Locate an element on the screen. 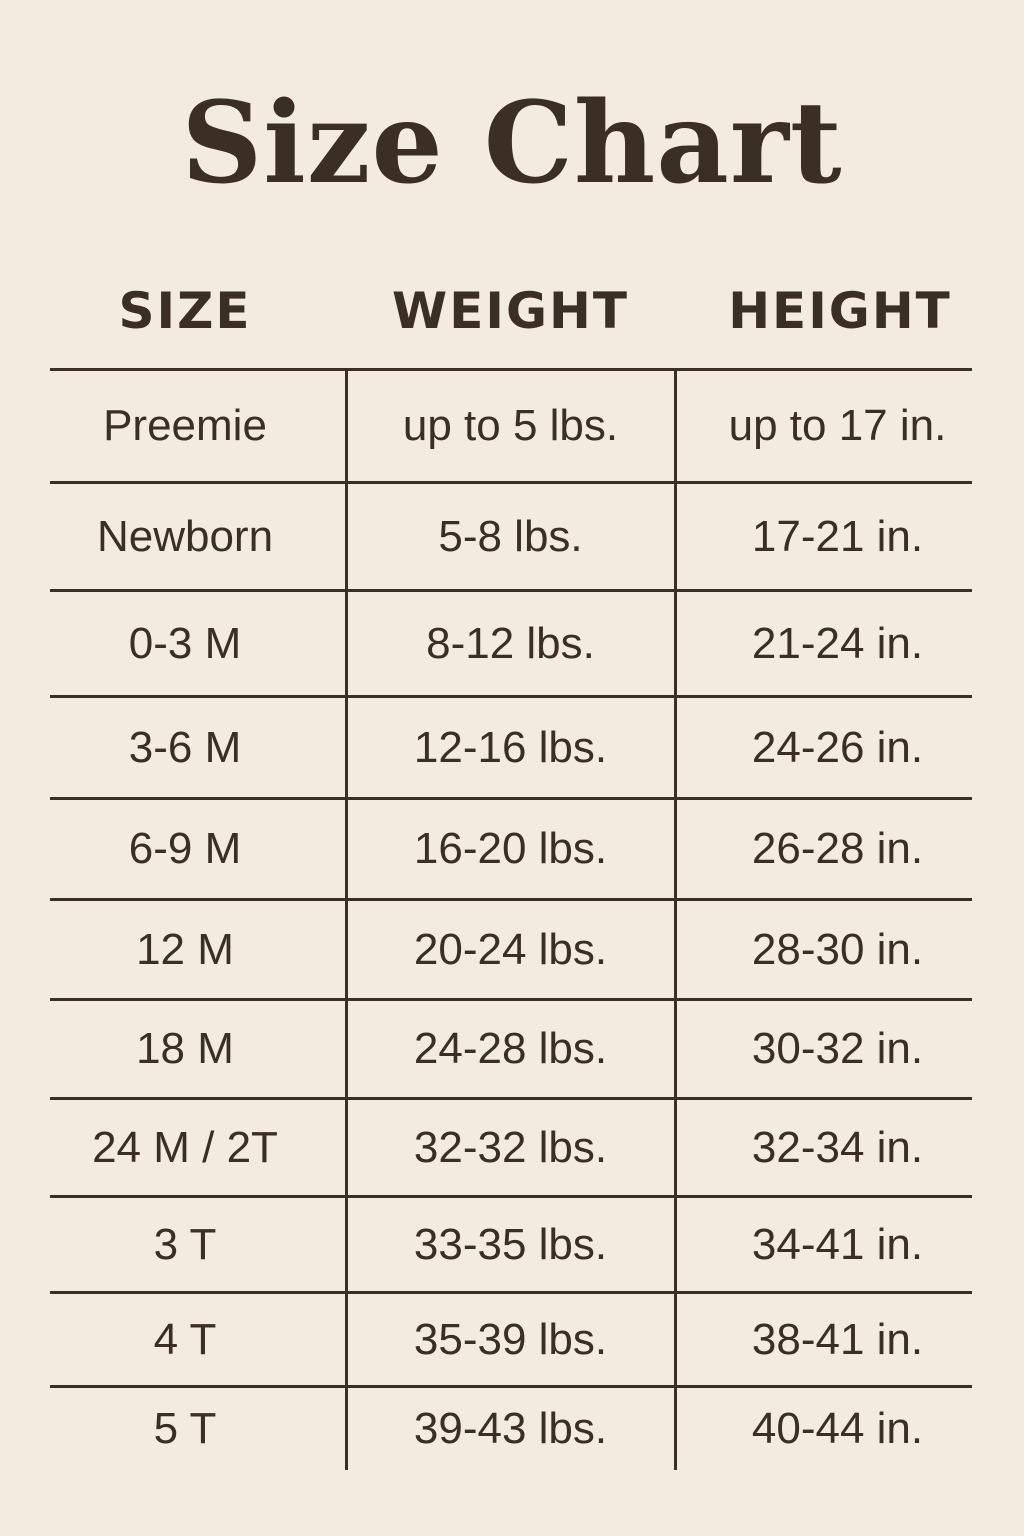  table-row: 18 M 24-28 lbs. 30-32 in. is located at coordinates (511, 1049).